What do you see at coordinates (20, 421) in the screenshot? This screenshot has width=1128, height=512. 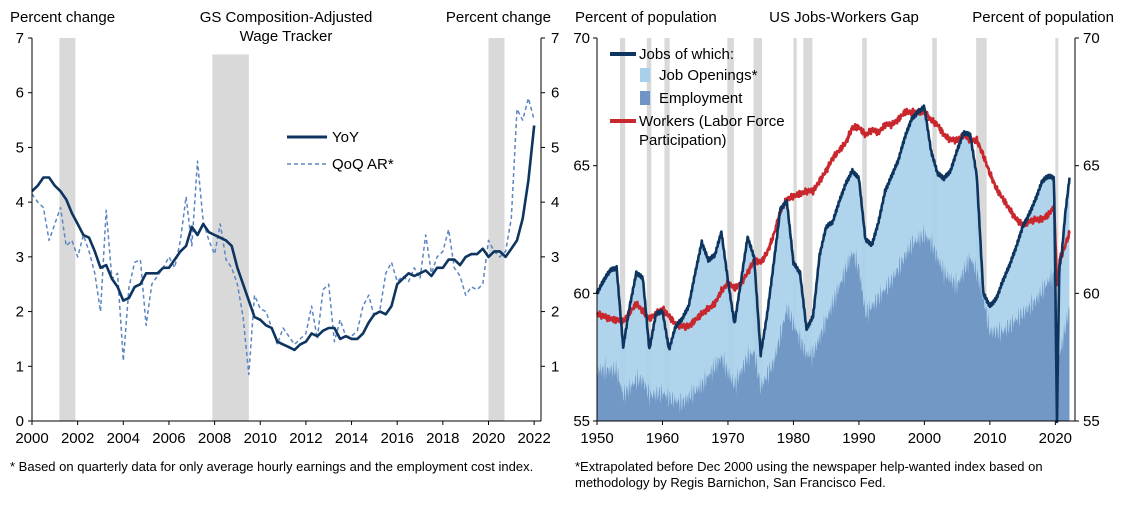 I see `y-tick-label: 0` at bounding box center [20, 421].